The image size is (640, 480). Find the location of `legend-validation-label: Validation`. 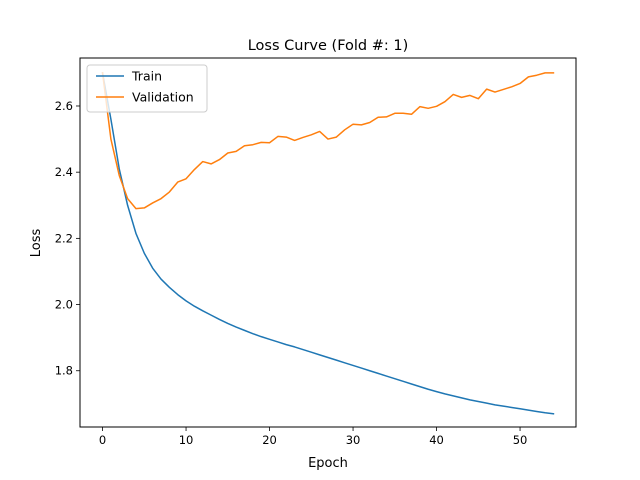

legend-validation-label: Validation is located at coordinates (163, 97).